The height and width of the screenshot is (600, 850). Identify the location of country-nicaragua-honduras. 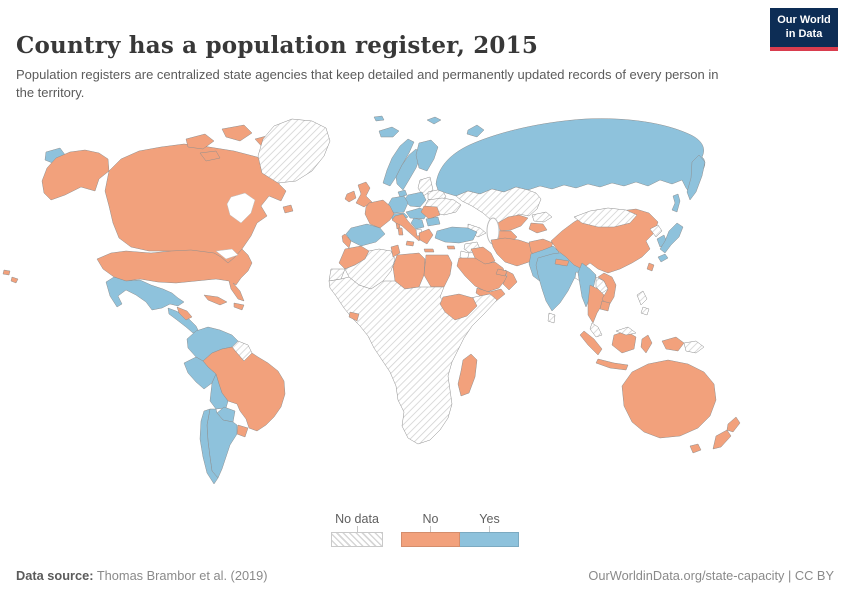
(184, 313).